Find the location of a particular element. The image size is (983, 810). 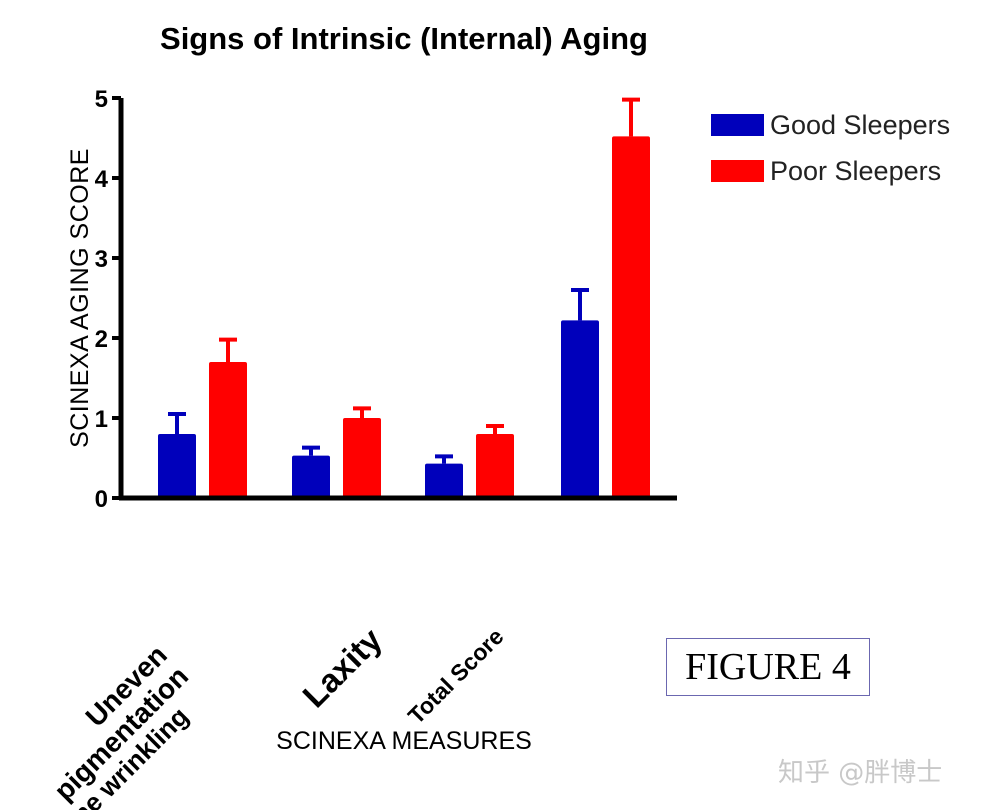

x-category-label: Laxity is located at coordinates (342, 667).